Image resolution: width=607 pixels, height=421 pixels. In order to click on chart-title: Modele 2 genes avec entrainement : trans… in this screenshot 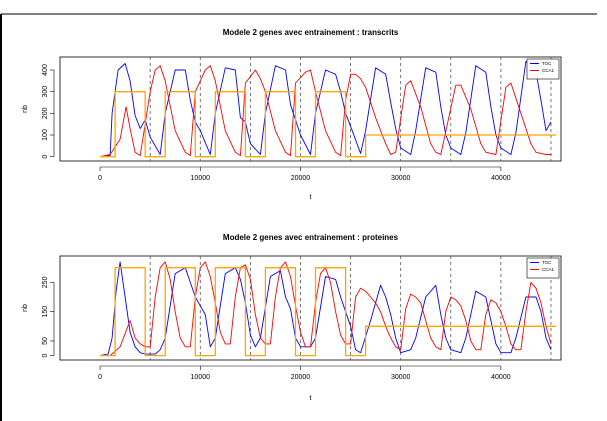, I will do `click(311, 32)`.